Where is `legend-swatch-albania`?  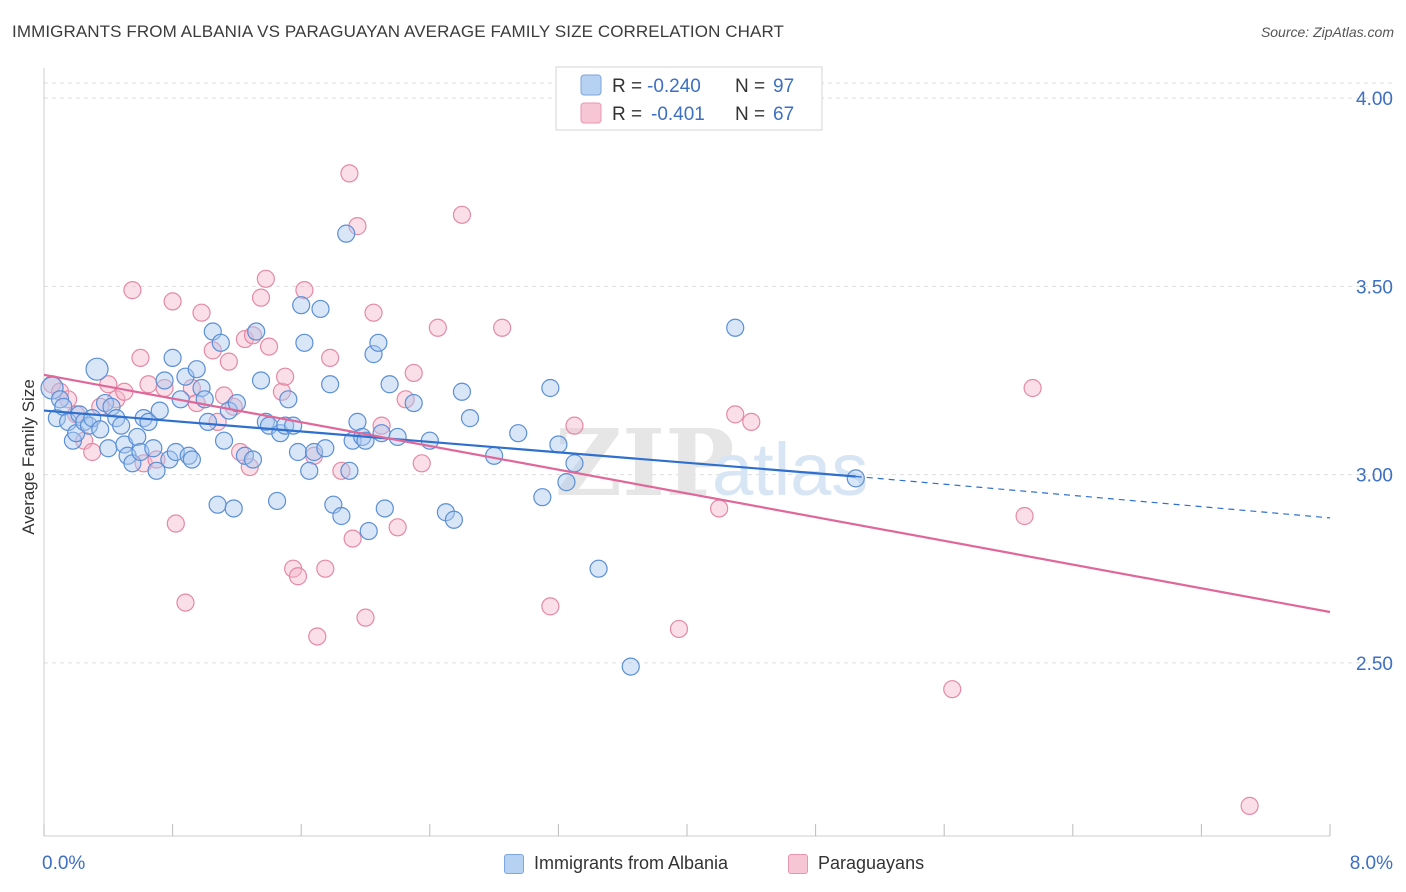
legend-swatch-albania is located at coordinates (591, 85).